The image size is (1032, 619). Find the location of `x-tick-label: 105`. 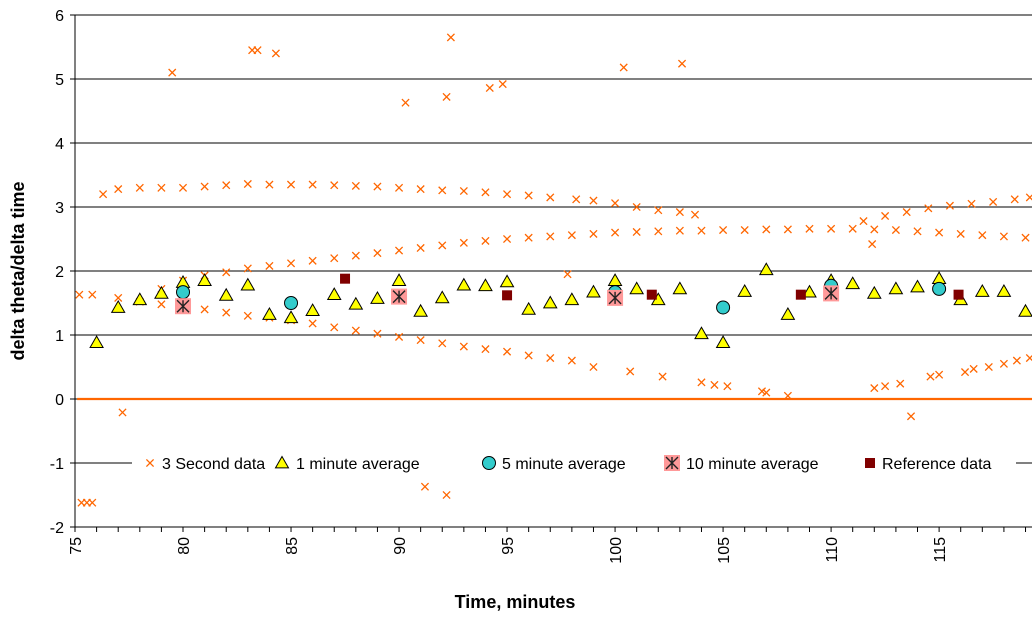

x-tick-label: 105 is located at coordinates (724, 550).